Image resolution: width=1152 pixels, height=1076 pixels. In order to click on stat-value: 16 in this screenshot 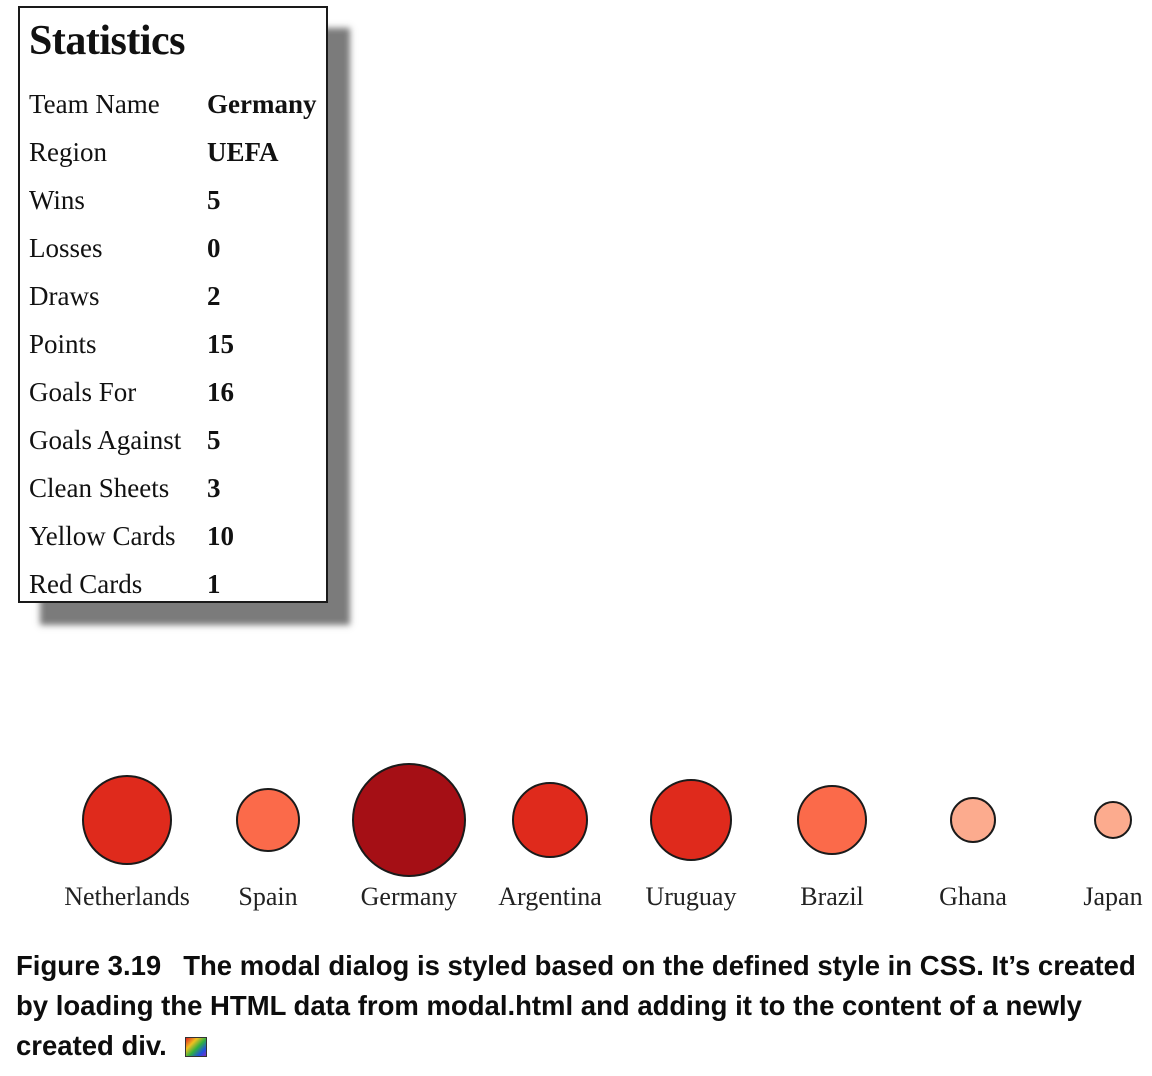, I will do `click(220, 391)`.